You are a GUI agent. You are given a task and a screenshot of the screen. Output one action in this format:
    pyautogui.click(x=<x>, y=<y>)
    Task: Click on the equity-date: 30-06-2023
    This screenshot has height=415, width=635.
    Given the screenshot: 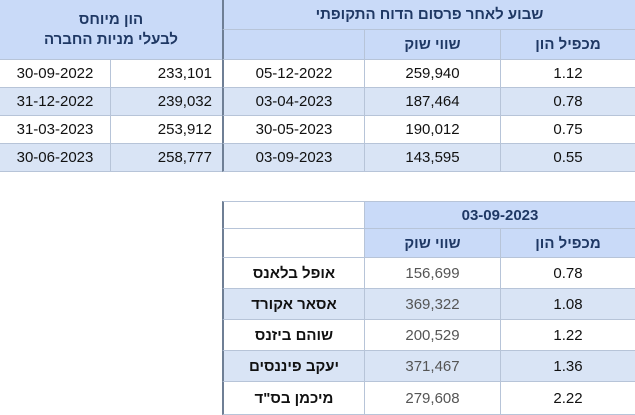 What is the action you would take?
    pyautogui.click(x=55, y=158)
    